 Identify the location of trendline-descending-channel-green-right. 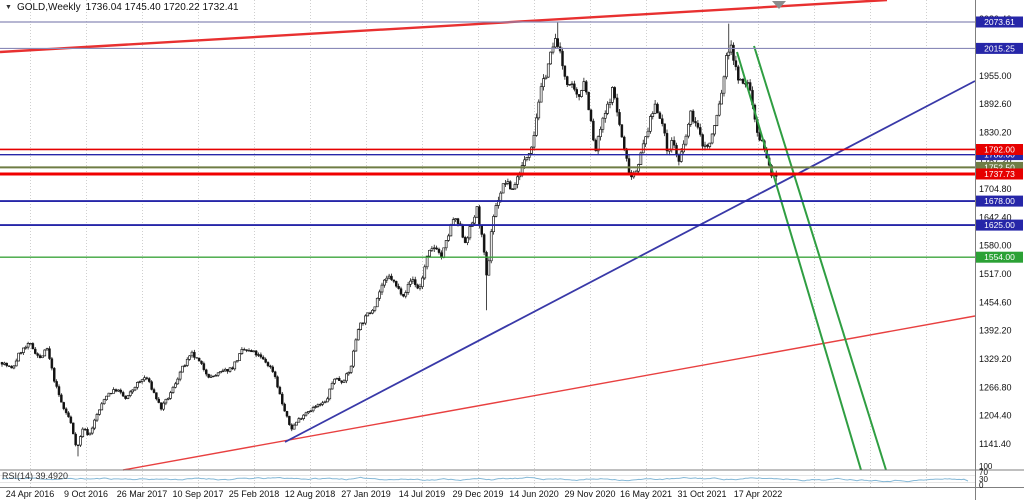
(820, 258).